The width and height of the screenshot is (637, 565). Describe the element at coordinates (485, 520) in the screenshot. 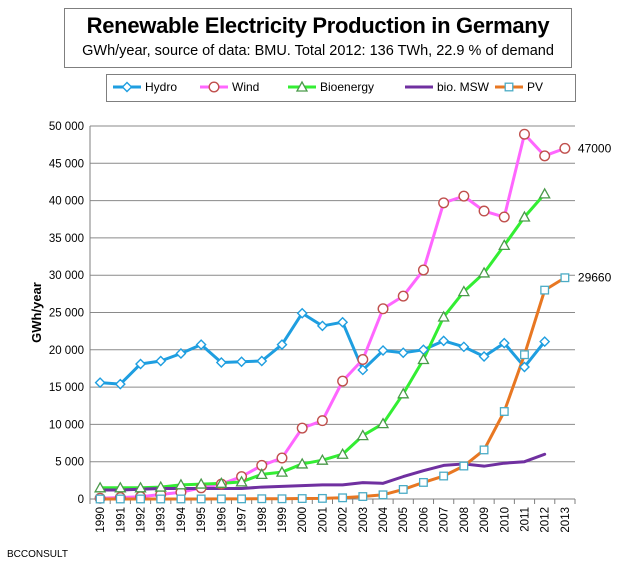

I see `x-tick-label: 2009` at that location.